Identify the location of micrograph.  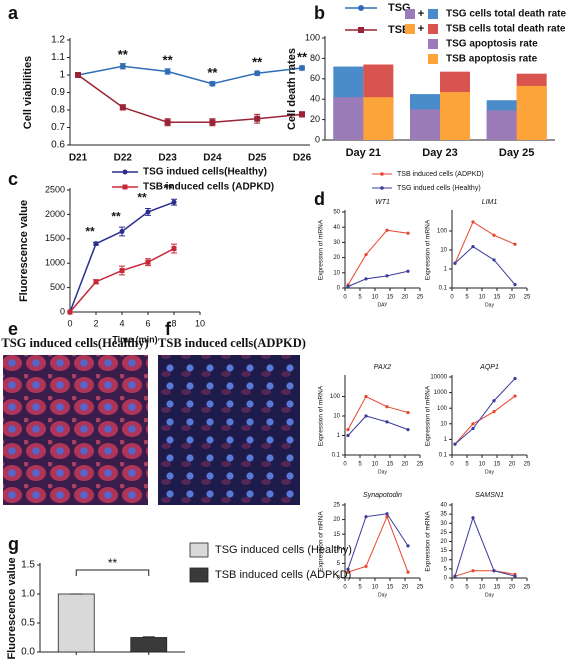
(75, 430).